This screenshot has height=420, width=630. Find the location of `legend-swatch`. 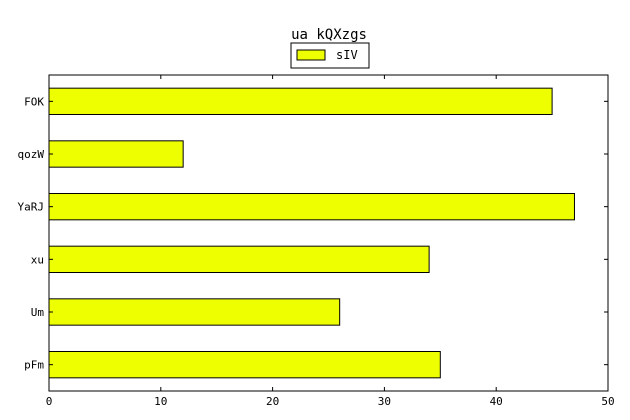

legend-swatch is located at coordinates (311, 55).